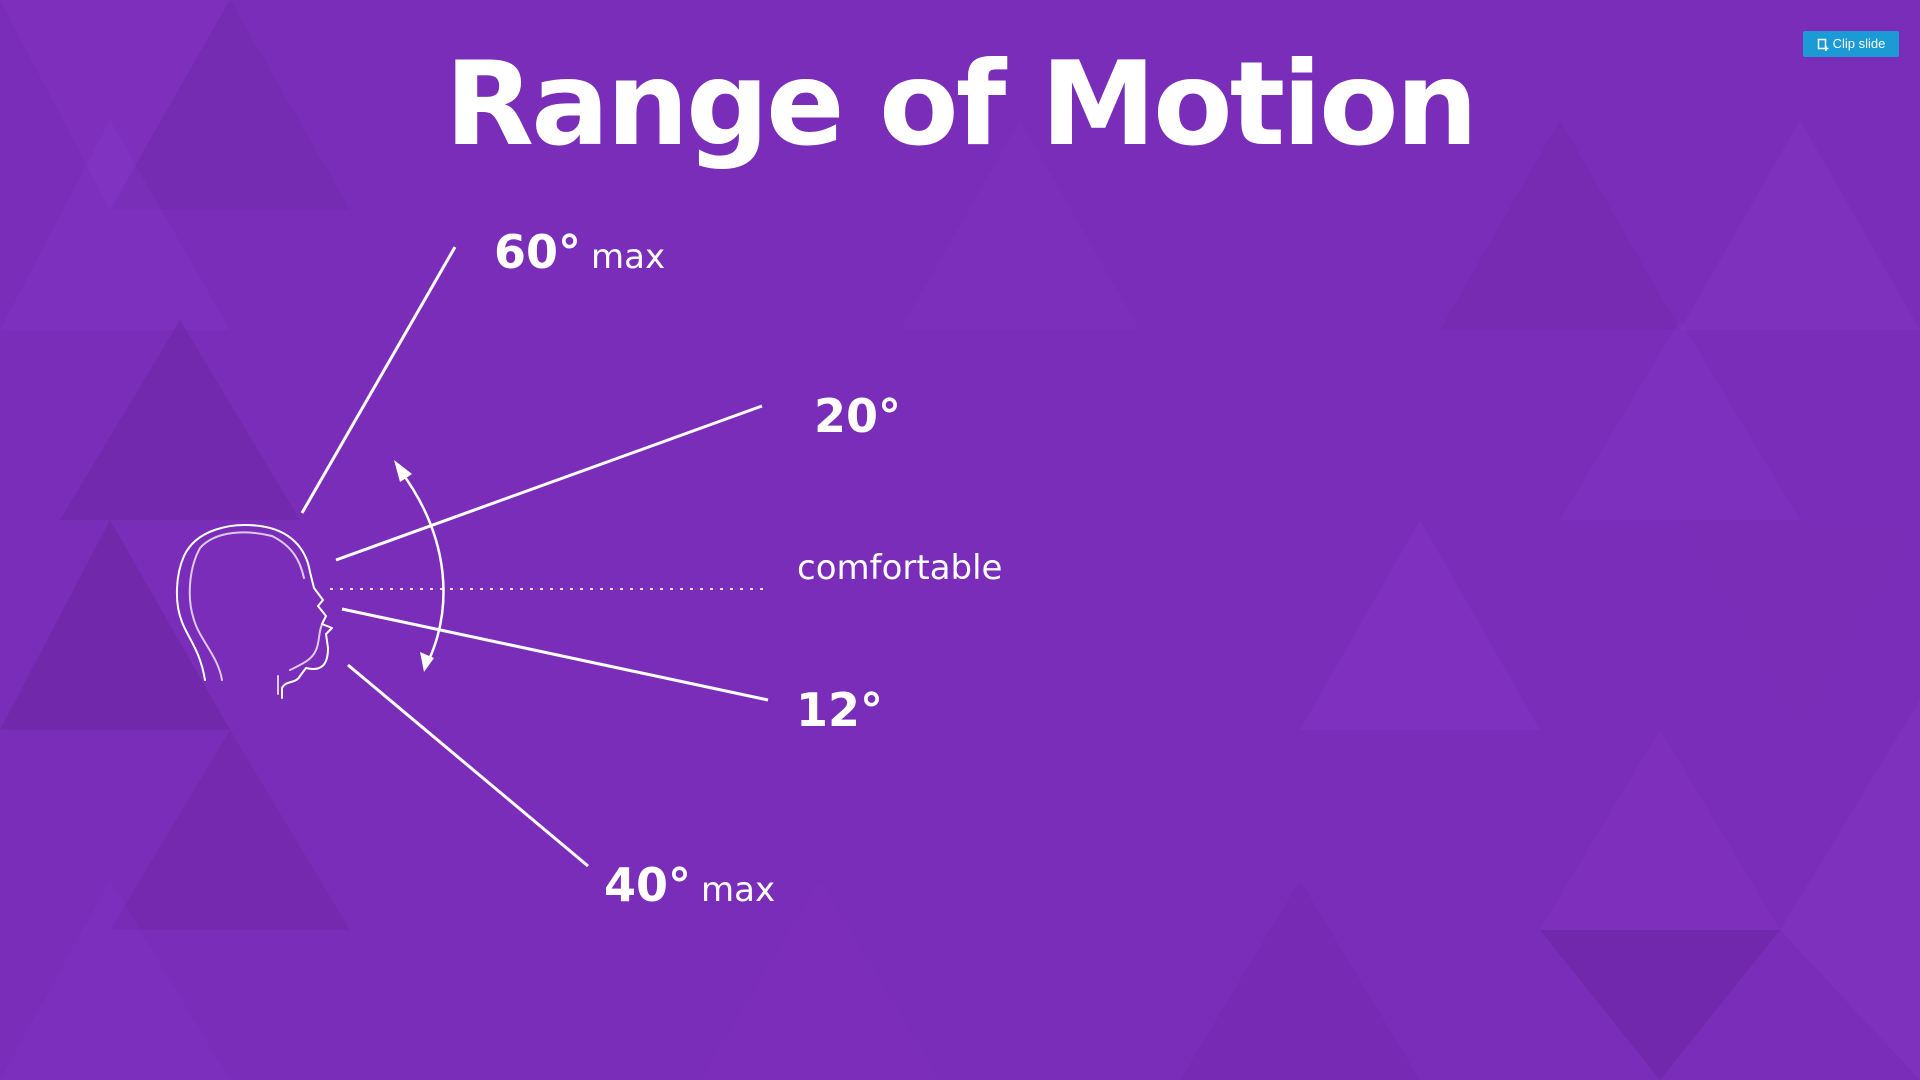 The image size is (1920, 1080). Describe the element at coordinates (538, 252) in the screenshot. I see `label-60-value: 60°` at that location.